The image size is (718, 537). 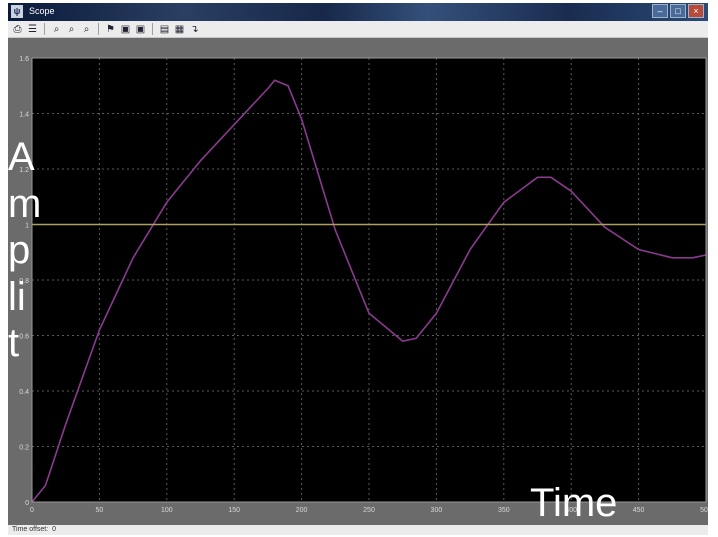 I want to click on y-tick-label: 0.2, so click(x=24, y=448).